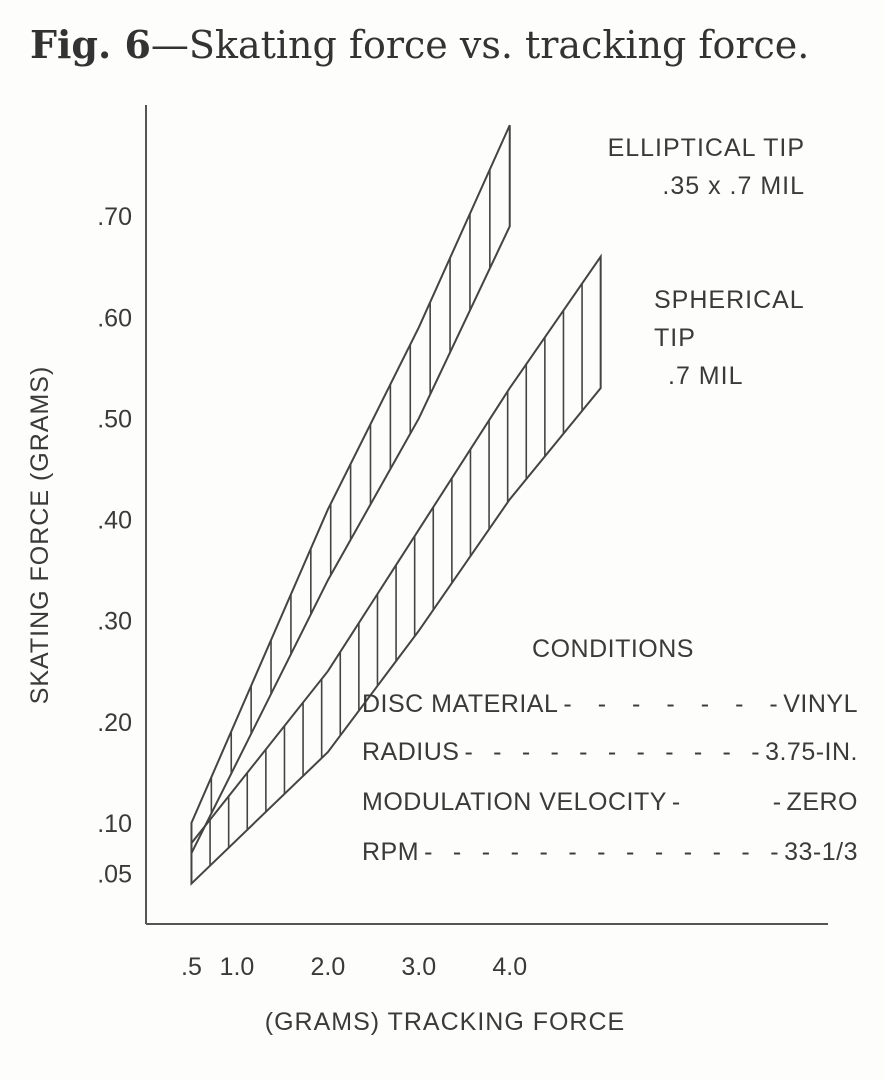 This screenshot has width=884, height=1080. I want to click on x-tick-label: 2.0, so click(327, 967).